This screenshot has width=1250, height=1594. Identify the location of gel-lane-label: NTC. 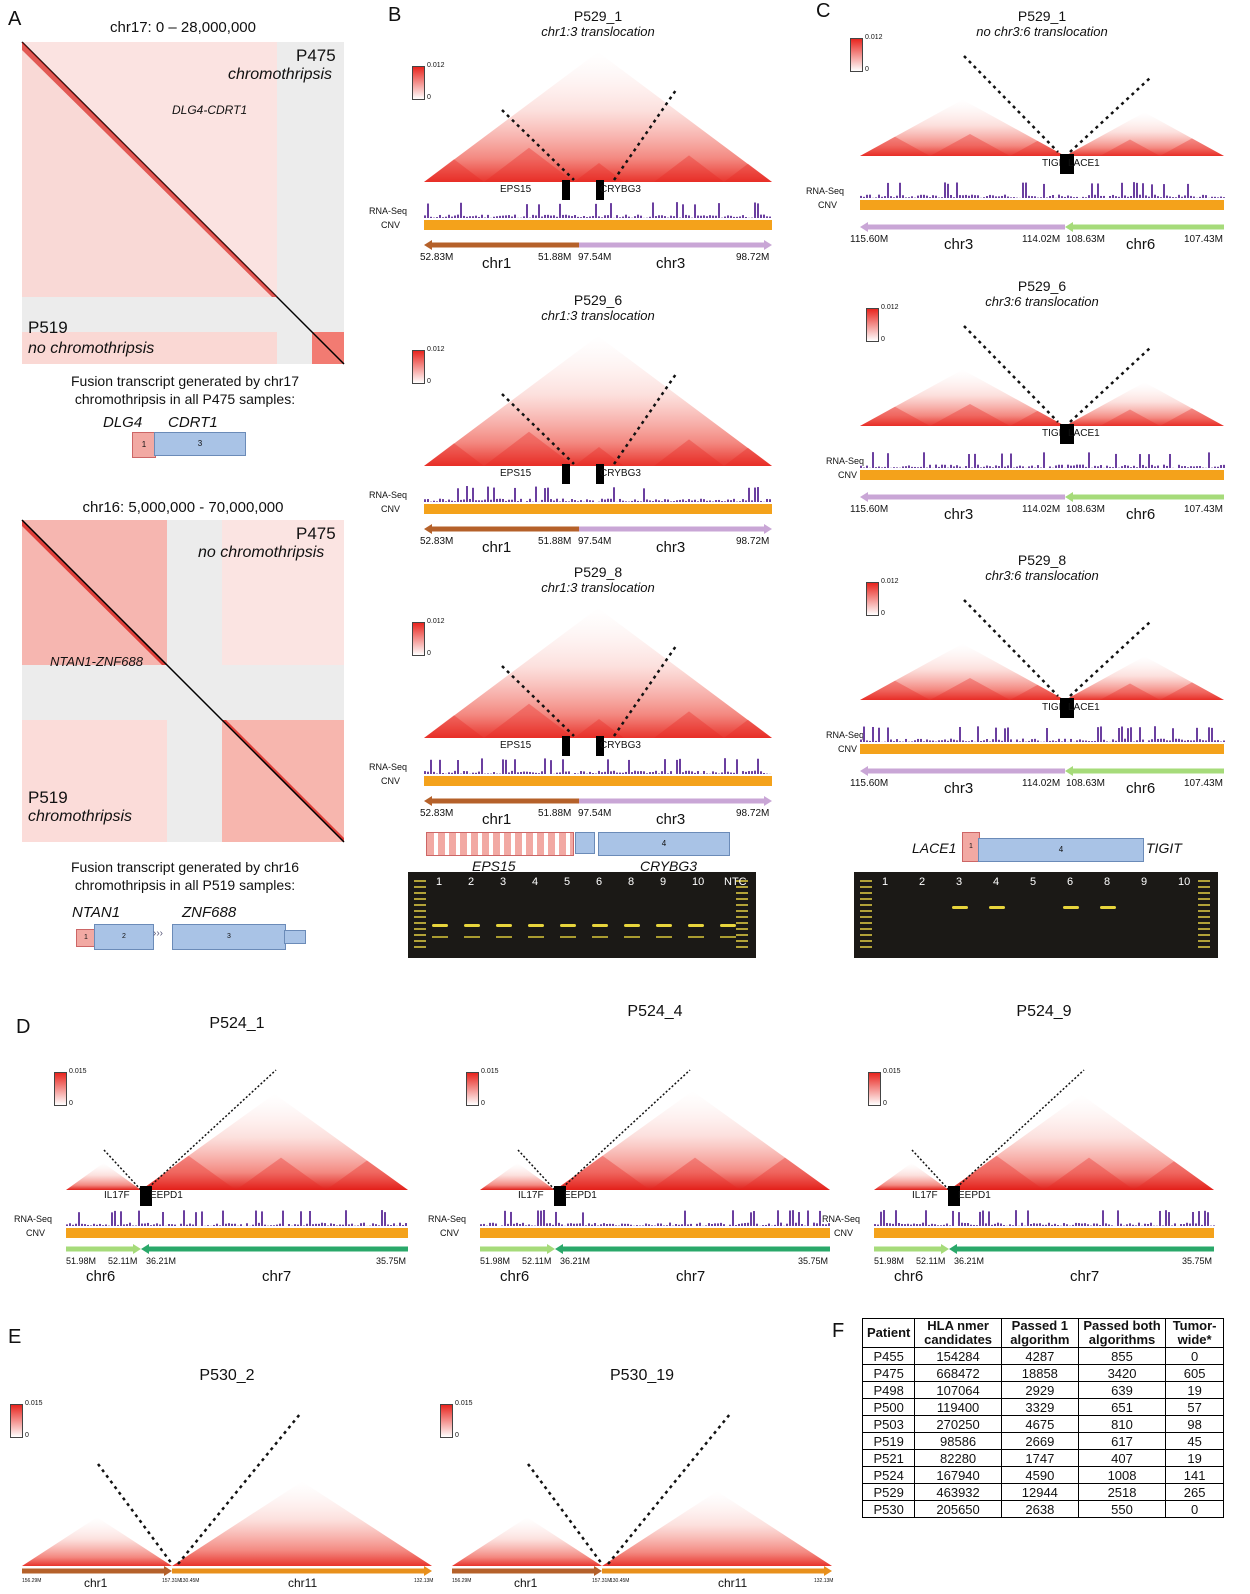
(735, 882).